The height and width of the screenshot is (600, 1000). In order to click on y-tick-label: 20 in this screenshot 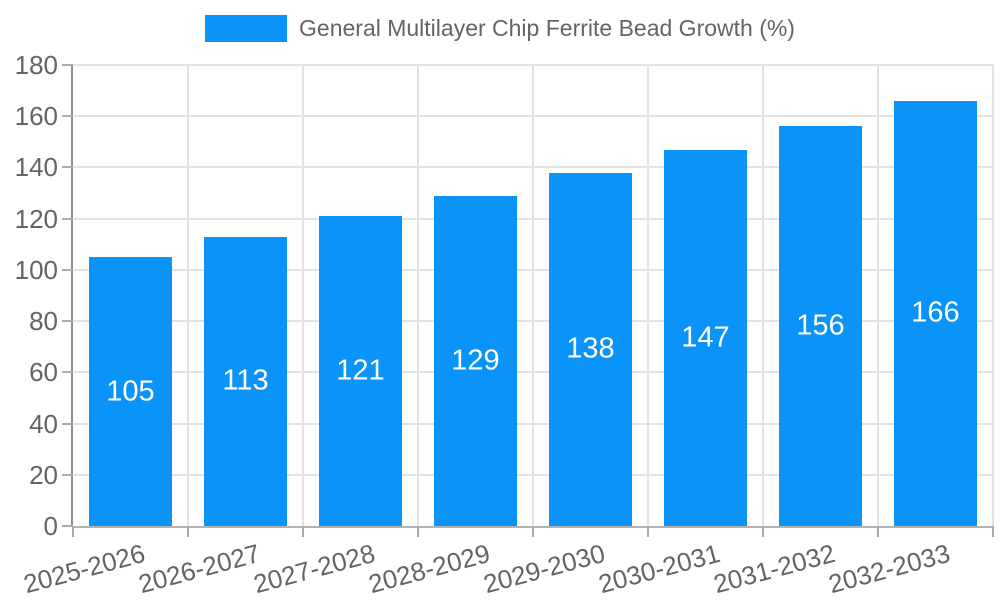, I will do `click(43, 475)`.